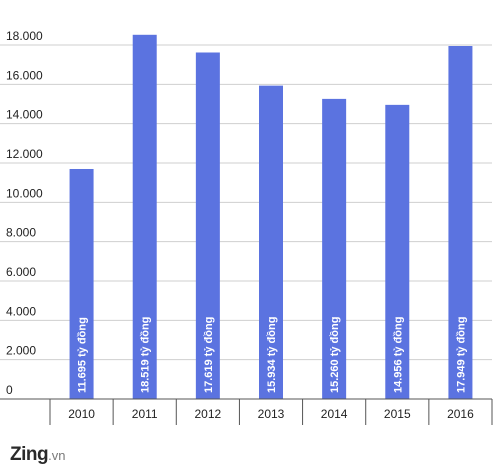 This screenshot has width=502, height=475. I want to click on bar-data-label: 18.519 tỷ đồng, so click(146, 355).